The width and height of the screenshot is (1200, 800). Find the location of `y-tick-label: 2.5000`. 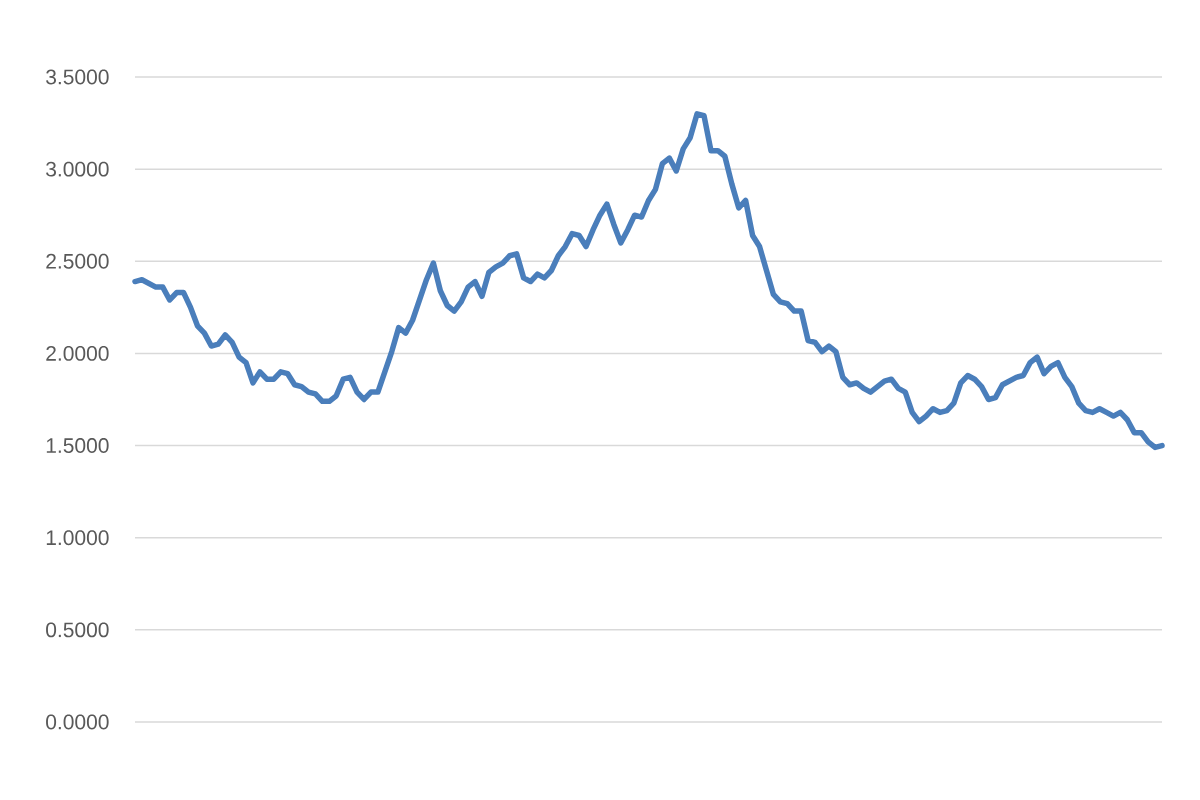

y-tick-label: 2.5000 is located at coordinates (77, 261).